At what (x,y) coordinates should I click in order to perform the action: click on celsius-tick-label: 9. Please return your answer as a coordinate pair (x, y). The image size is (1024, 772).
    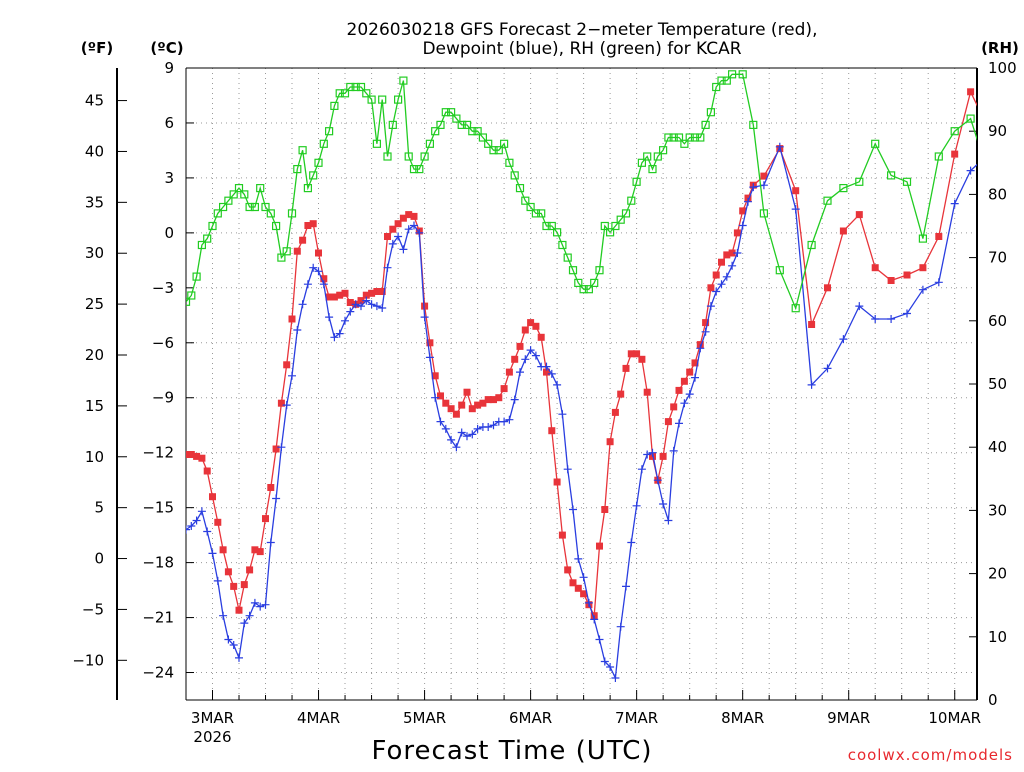
    Looking at the image, I should click on (169, 68).